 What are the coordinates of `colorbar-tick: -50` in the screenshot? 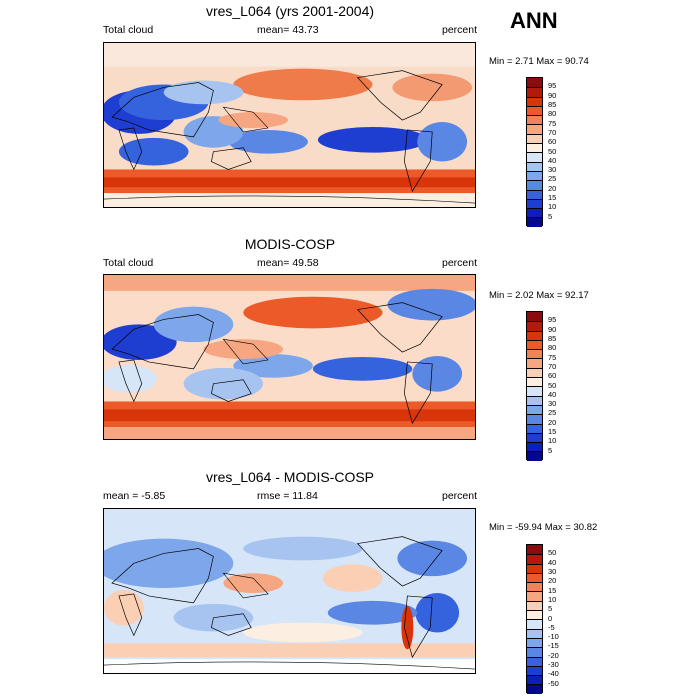 It's located at (553, 683).